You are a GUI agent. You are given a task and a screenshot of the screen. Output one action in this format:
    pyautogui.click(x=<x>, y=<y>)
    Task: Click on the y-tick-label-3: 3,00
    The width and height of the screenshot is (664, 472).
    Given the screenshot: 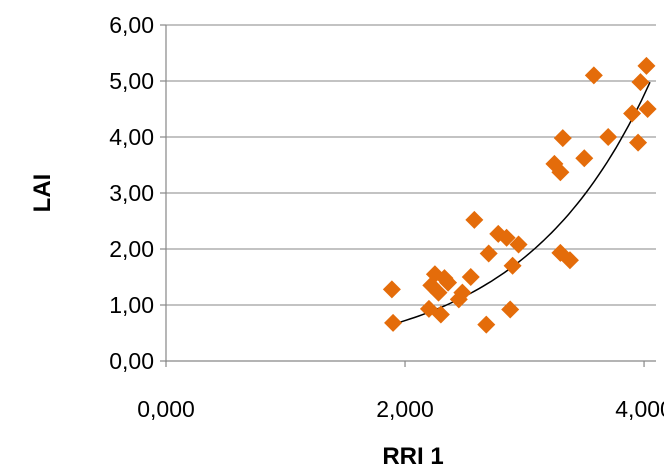 What is the action you would take?
    pyautogui.click(x=131, y=193)
    